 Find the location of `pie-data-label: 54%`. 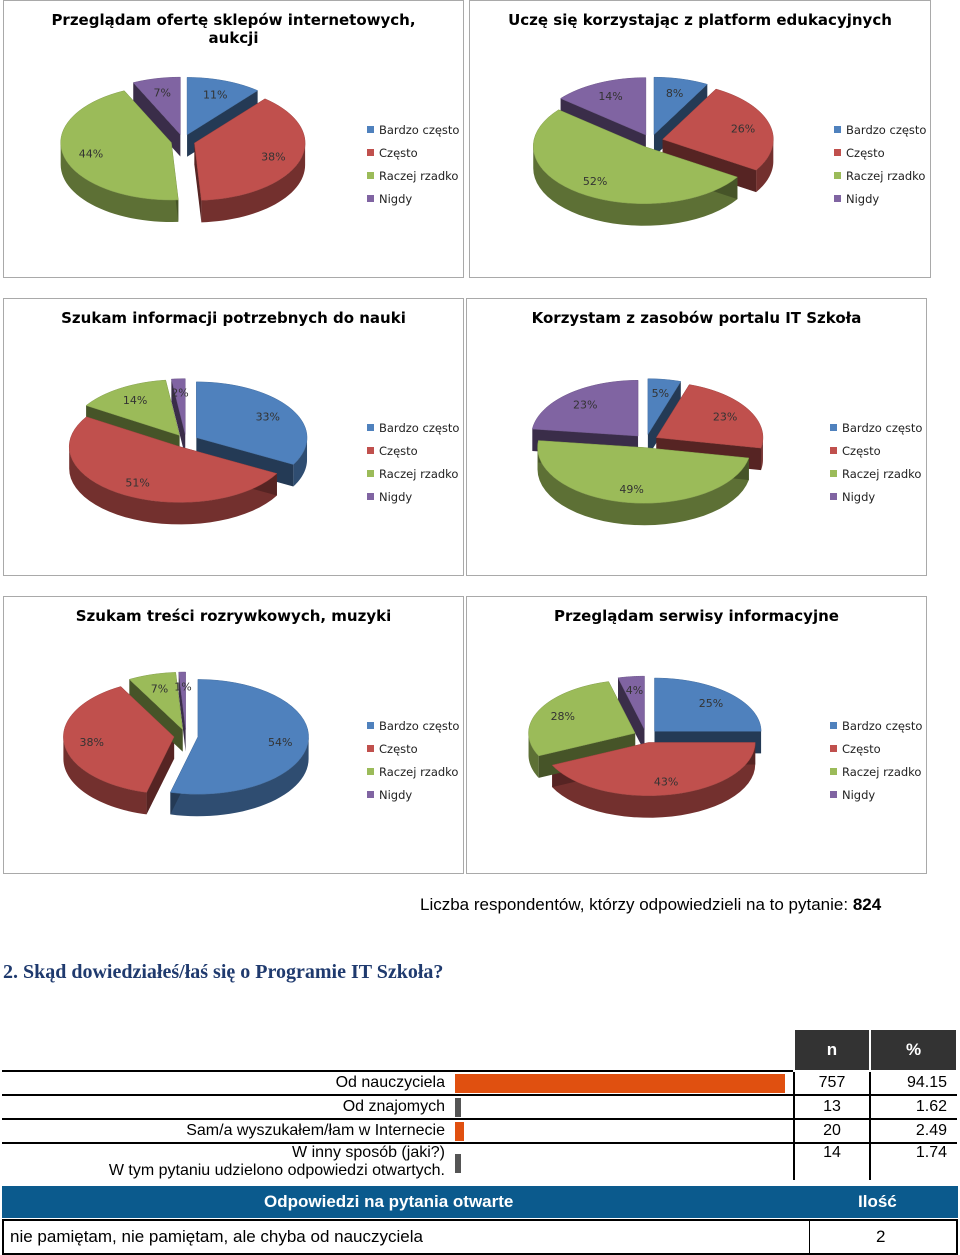

pie-data-label: 54% is located at coordinates (280, 742).